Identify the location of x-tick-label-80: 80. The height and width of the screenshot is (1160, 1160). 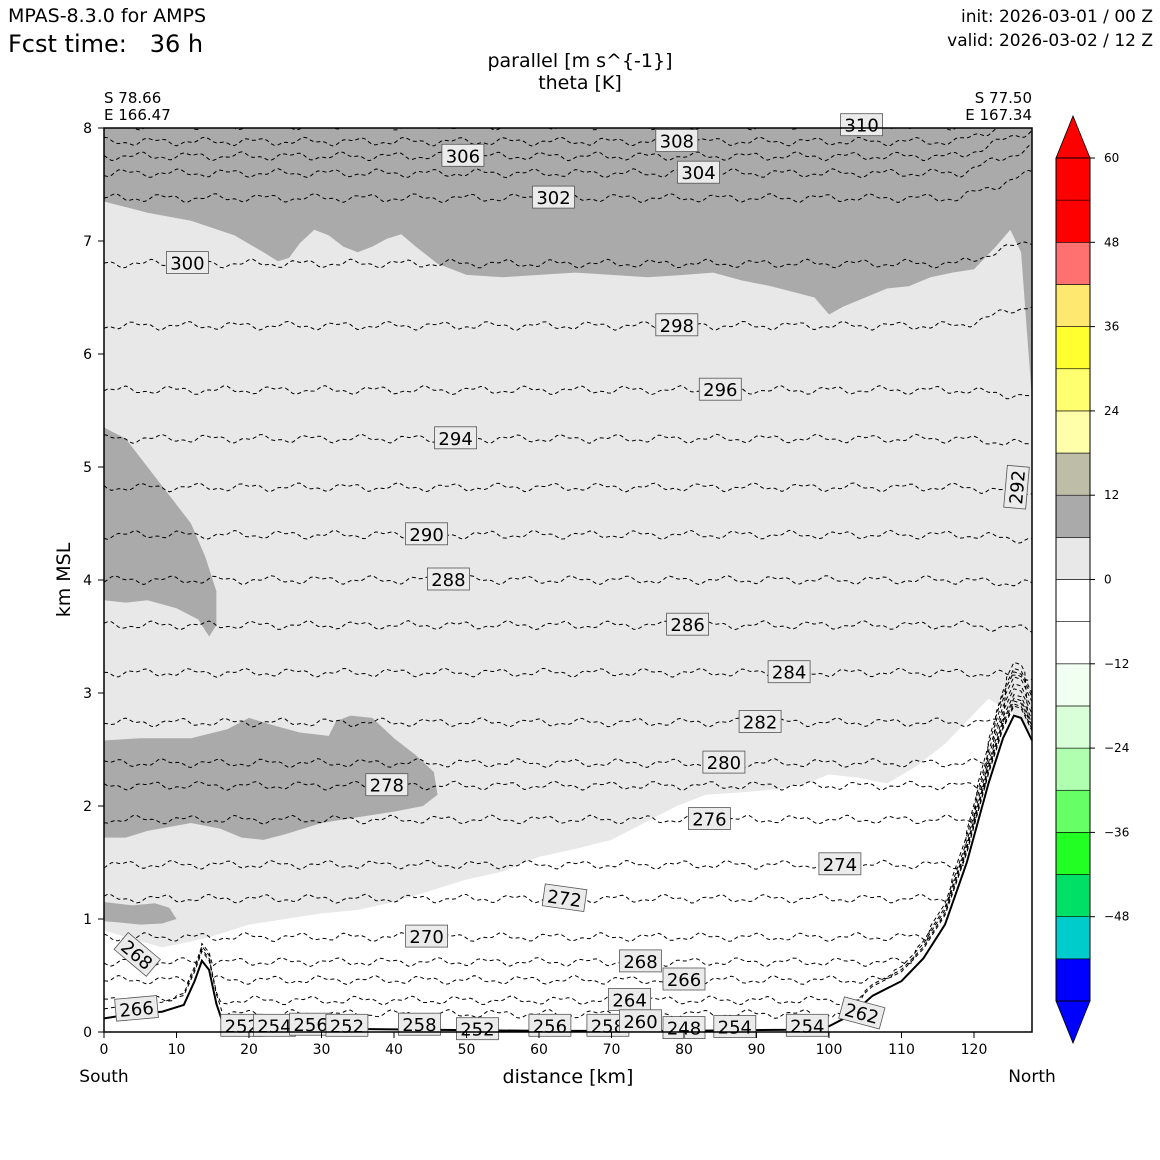
(684, 1050).